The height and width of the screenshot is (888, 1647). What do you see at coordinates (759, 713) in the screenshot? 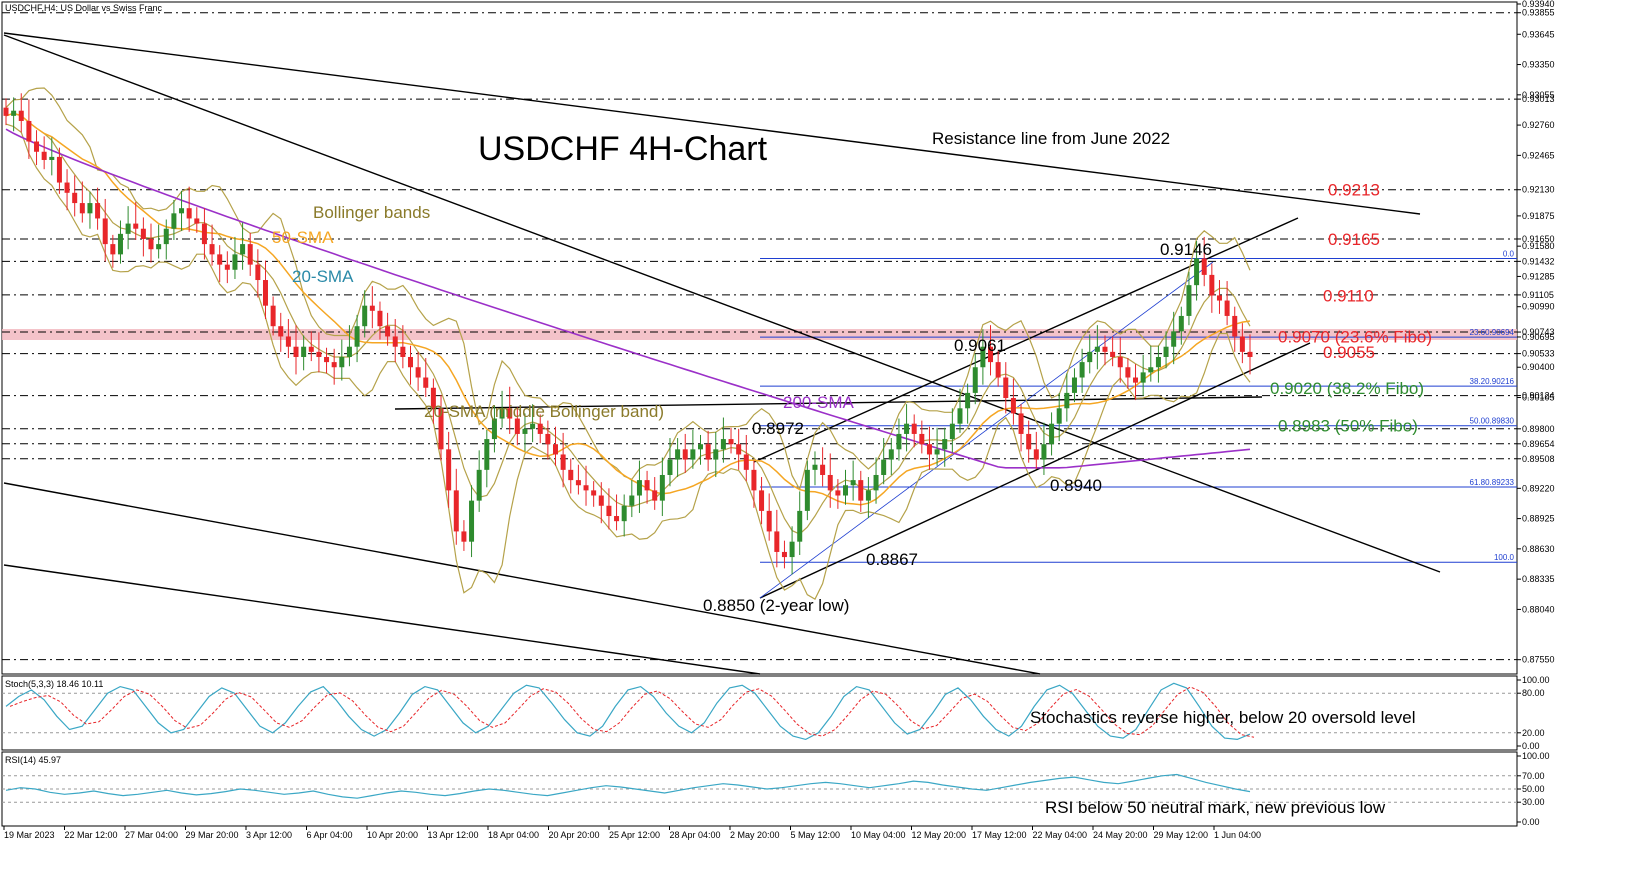
I see `stoch-pane-frame` at bounding box center [759, 713].